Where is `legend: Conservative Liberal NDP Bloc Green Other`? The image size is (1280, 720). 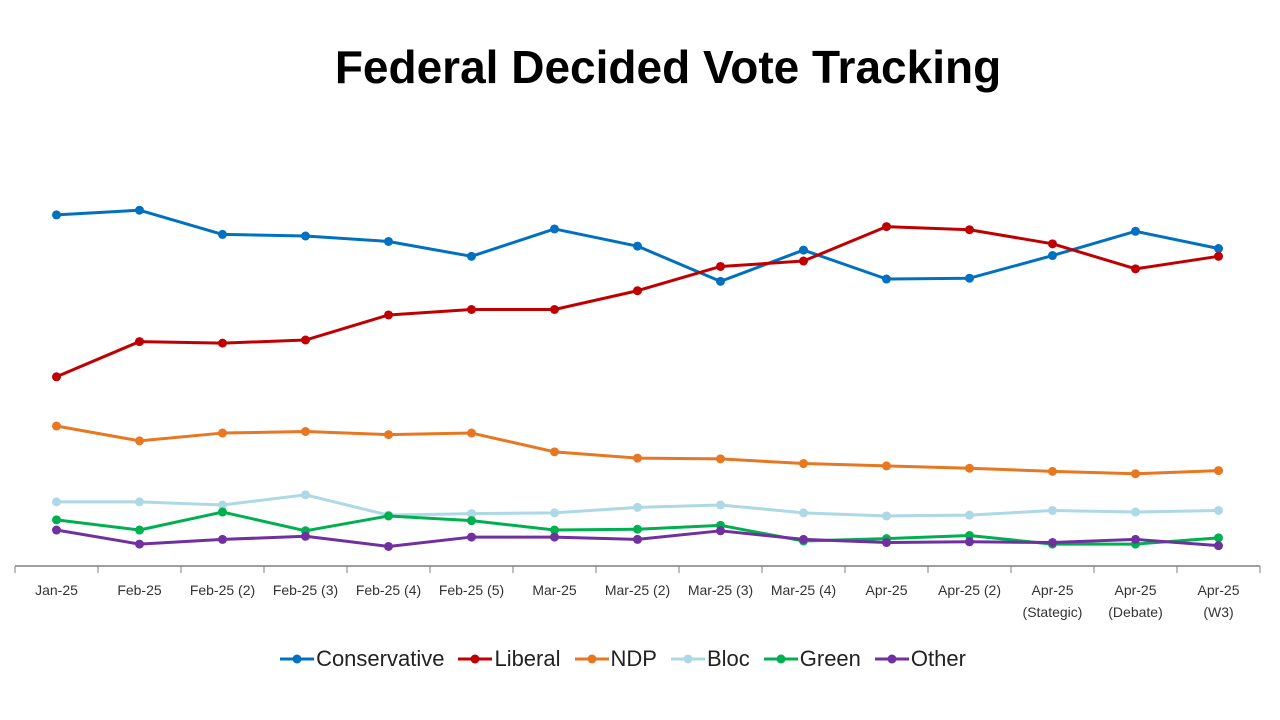
legend: Conservative Liberal NDP Bloc Green Other is located at coordinates (623, 659).